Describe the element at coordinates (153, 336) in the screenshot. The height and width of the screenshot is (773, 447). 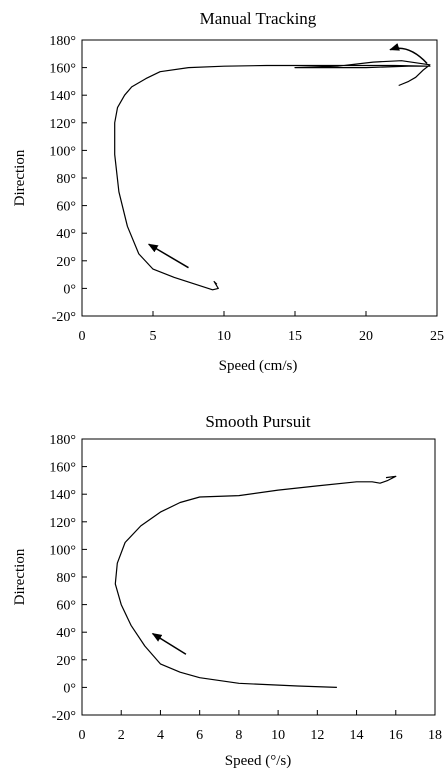
I see `x-tick-label: 5` at that location.